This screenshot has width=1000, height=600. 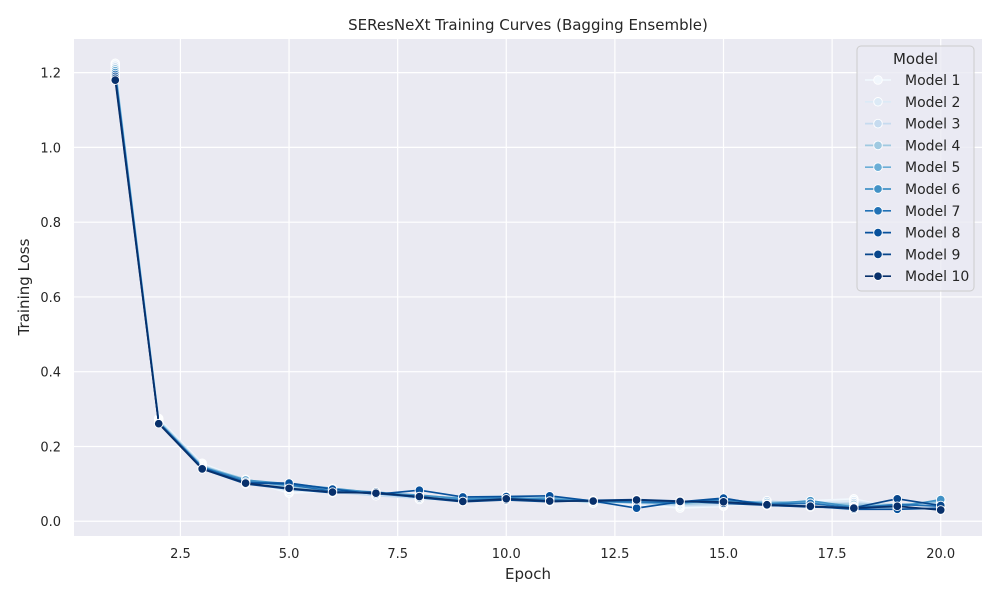 I want to click on legend-item: Model 1, so click(x=912, y=81).